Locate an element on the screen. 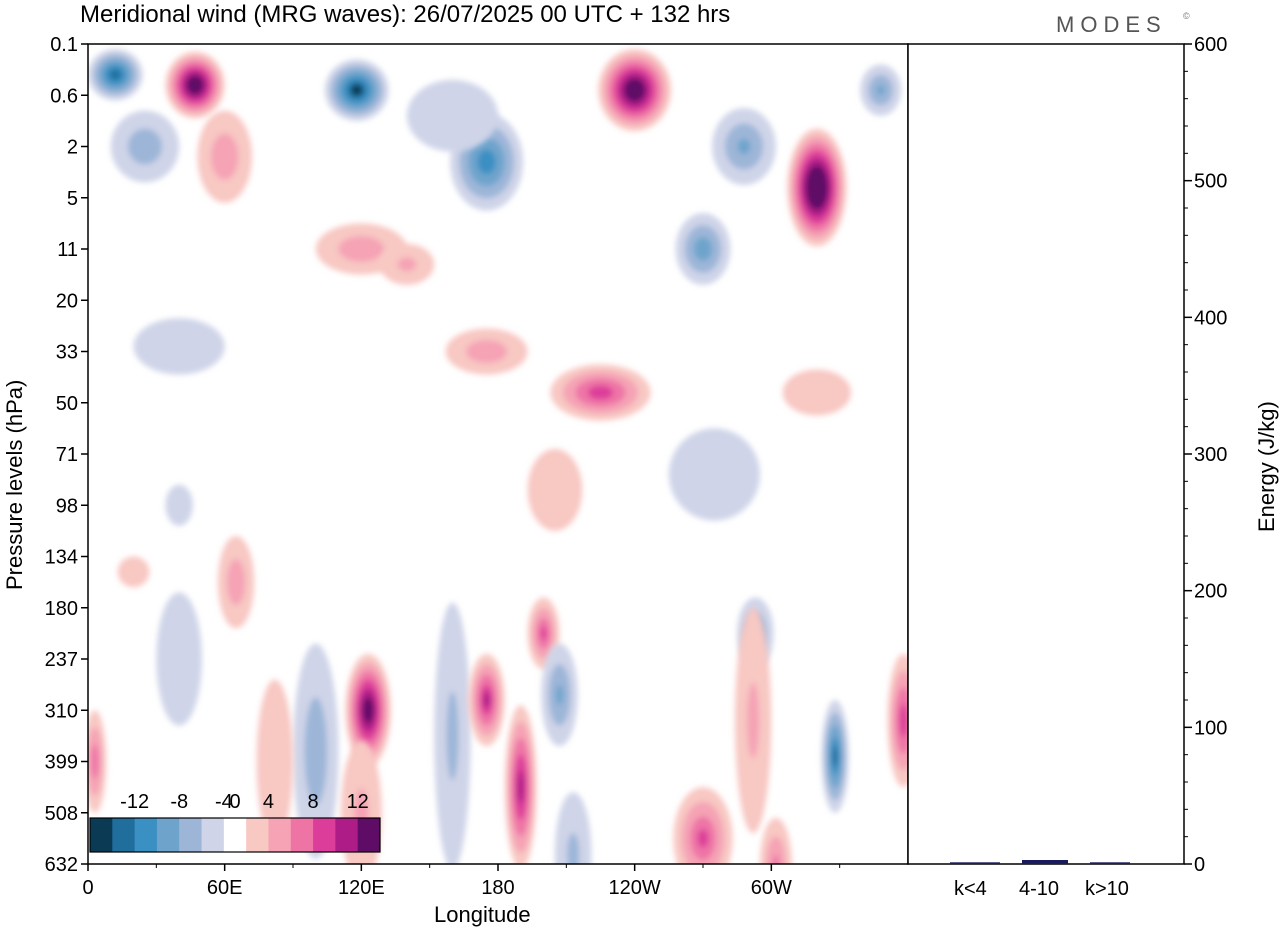 The width and height of the screenshot is (1280, 930). y-tick-label: 632 is located at coordinates (61, 865).